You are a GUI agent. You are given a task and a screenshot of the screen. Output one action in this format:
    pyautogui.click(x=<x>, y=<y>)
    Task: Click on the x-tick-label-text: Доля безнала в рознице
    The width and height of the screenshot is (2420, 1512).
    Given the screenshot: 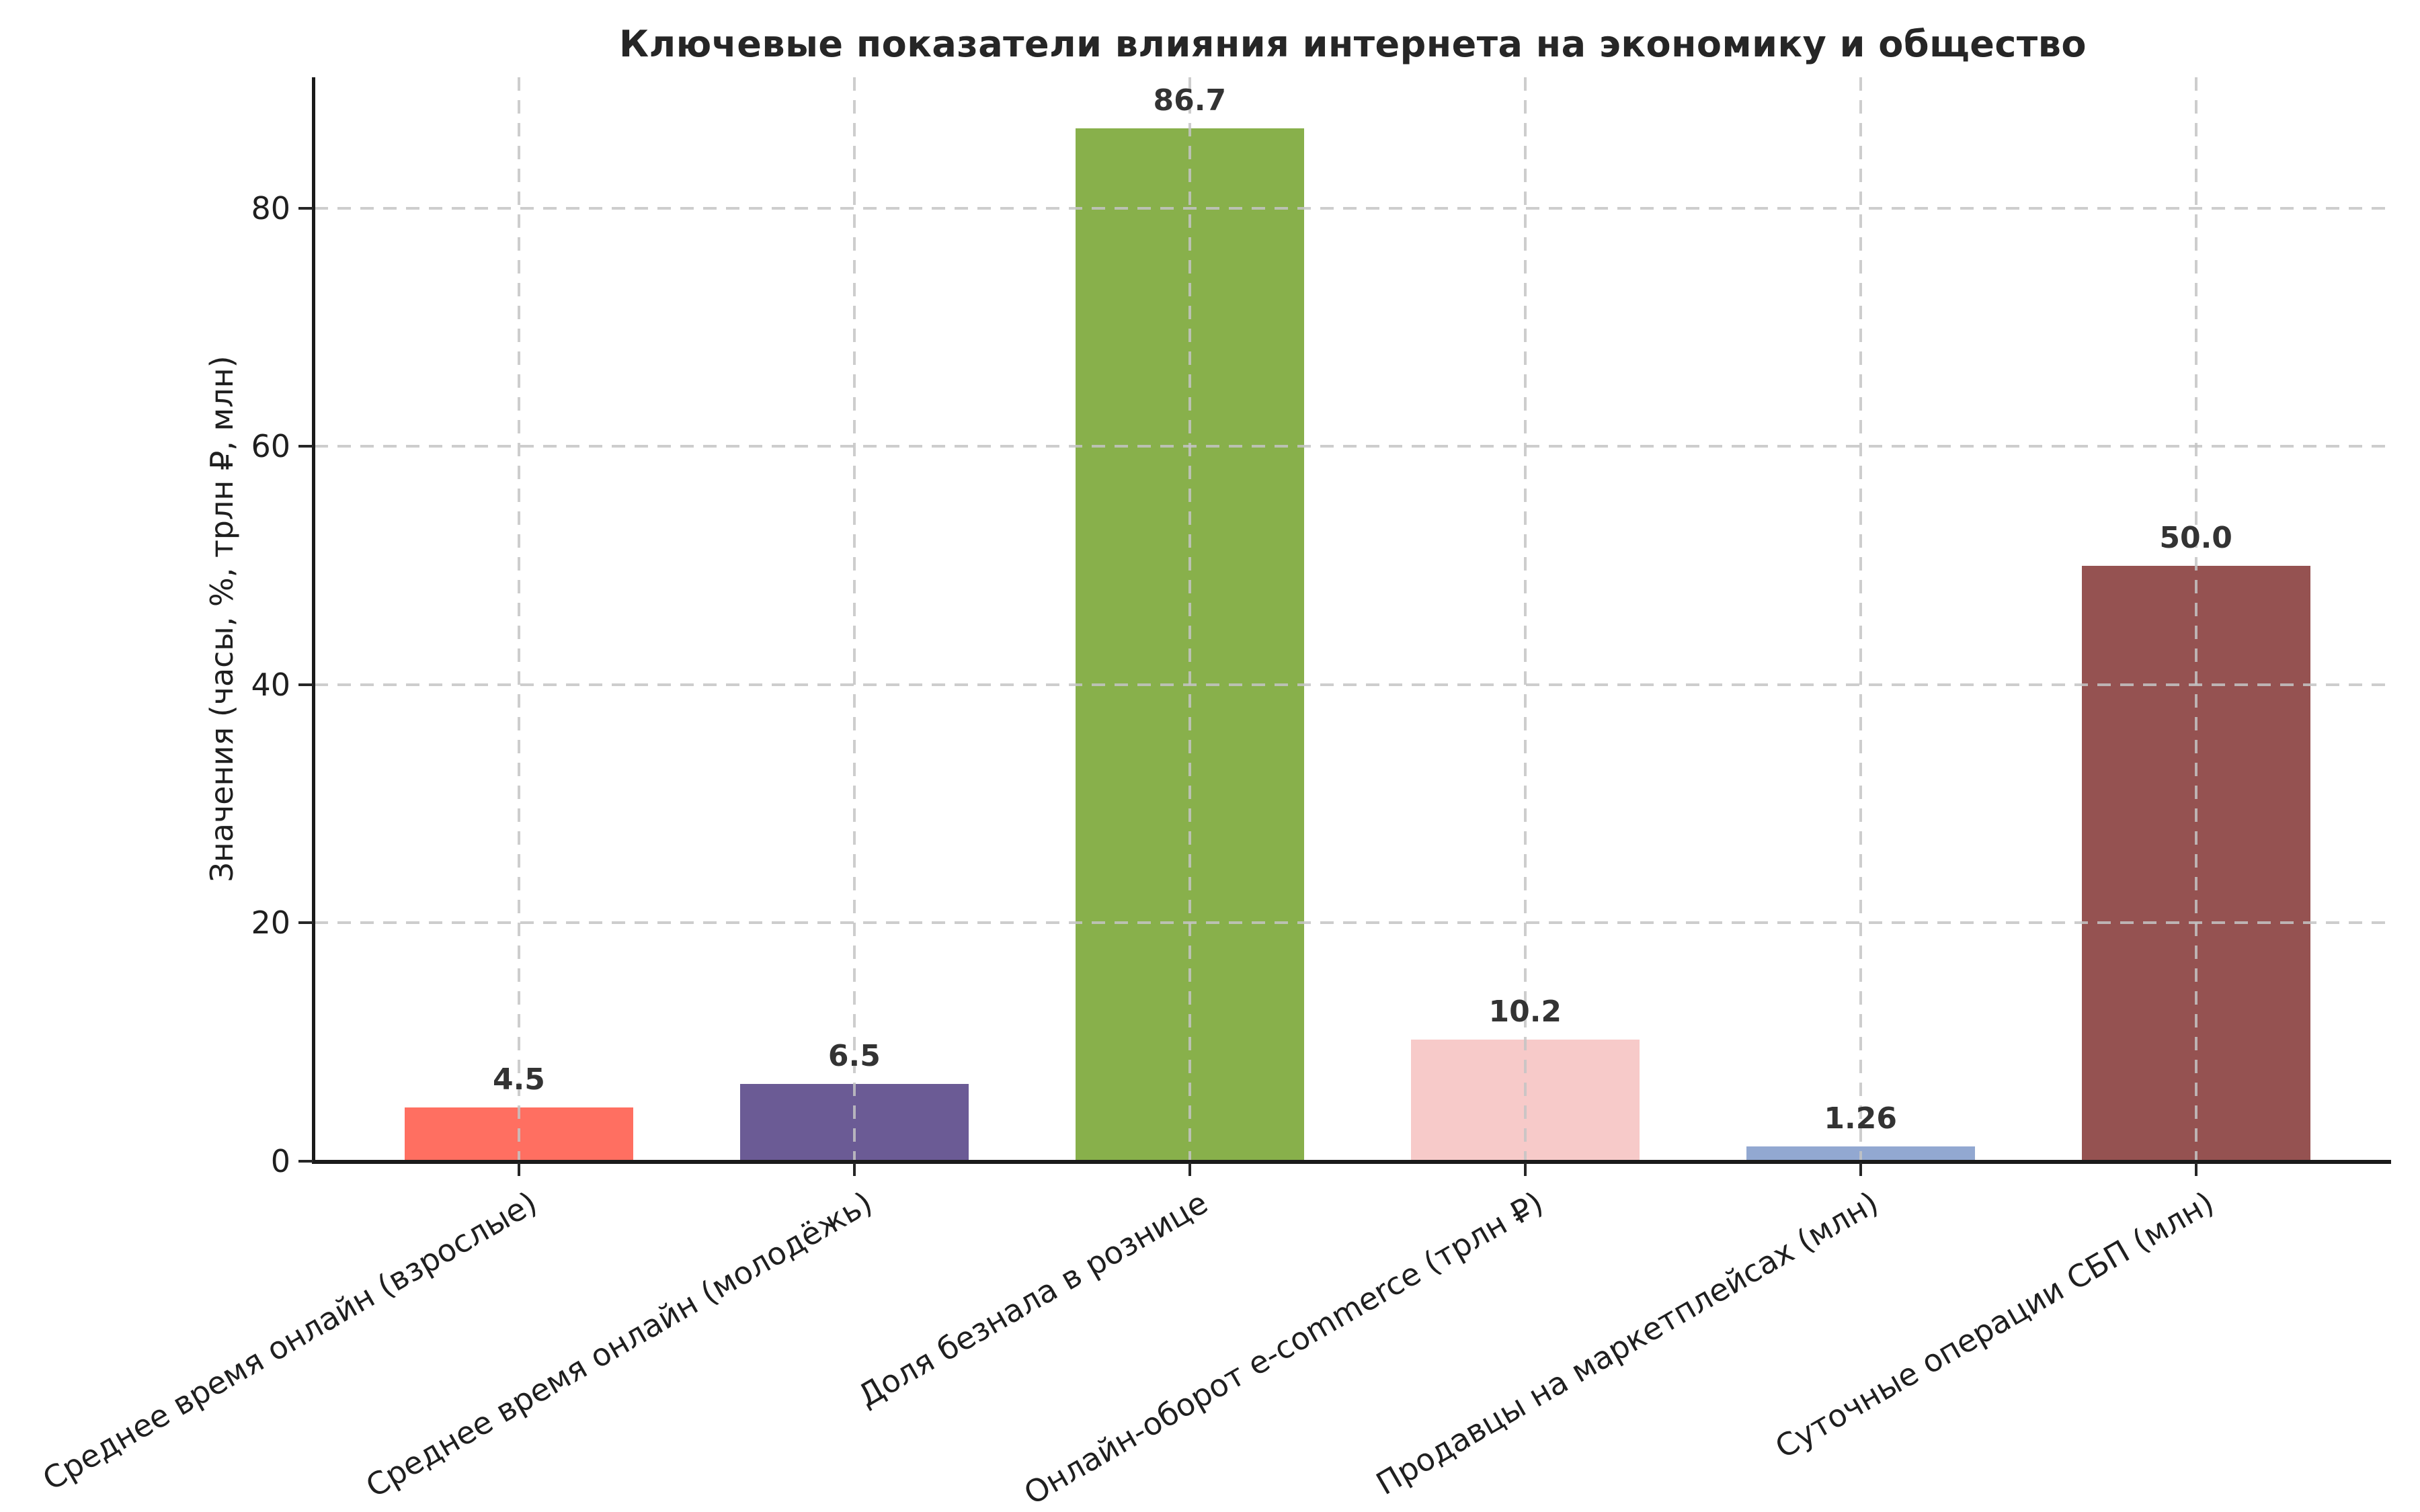 What is the action you would take?
    pyautogui.click(x=1033, y=1299)
    